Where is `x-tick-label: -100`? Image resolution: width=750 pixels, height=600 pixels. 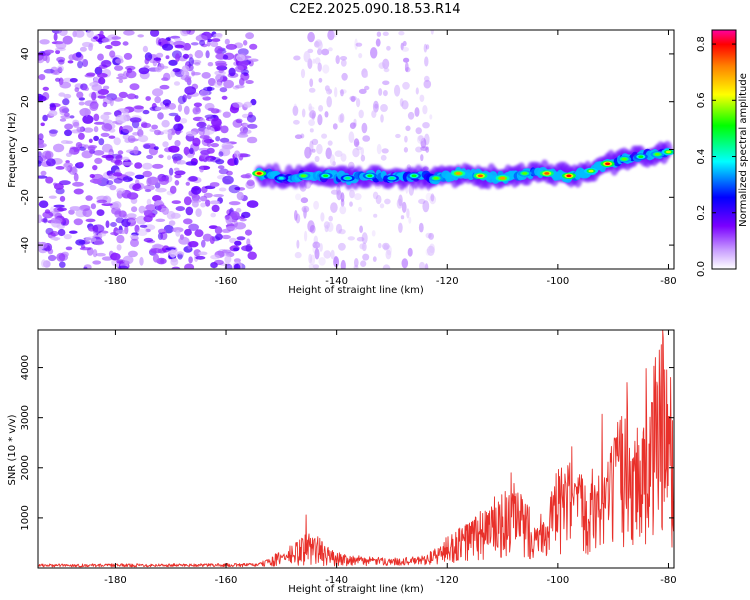 x-tick-label: -100 is located at coordinates (558, 580).